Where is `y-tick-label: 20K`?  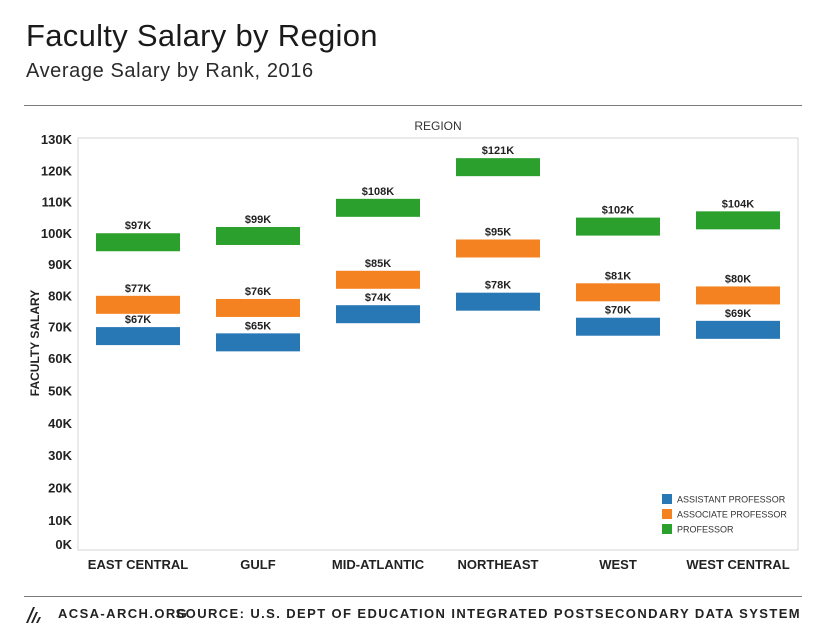 y-tick-label: 20K is located at coordinates (60, 488).